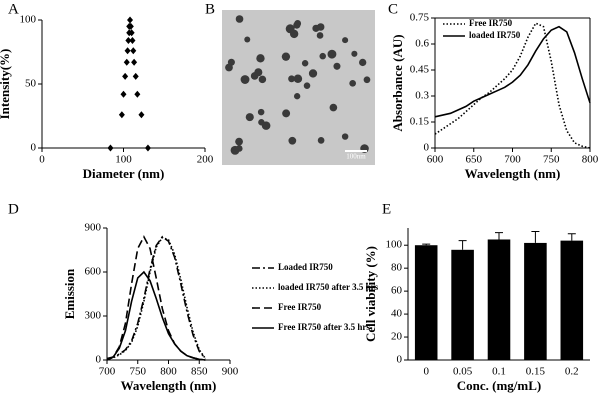  Describe the element at coordinates (422, 44) in the screenshot. I see `y-tick-label: 0.6` at that location.